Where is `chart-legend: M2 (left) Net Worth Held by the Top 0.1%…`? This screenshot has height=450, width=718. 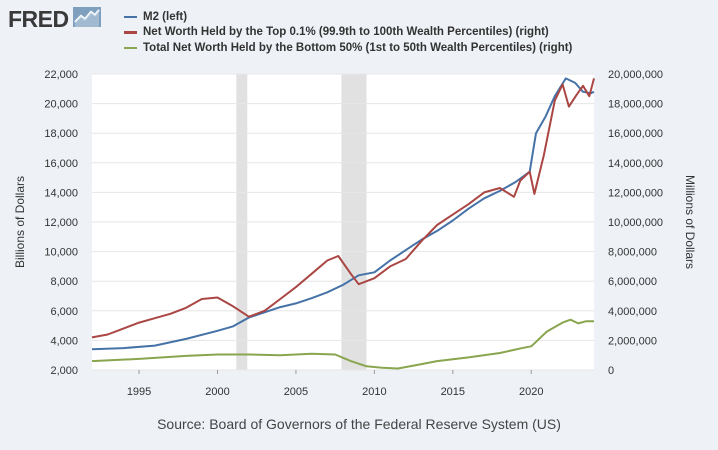
chart-legend: M2 (left) Net Worth Held by the Top 0.1%… is located at coordinates (348, 32).